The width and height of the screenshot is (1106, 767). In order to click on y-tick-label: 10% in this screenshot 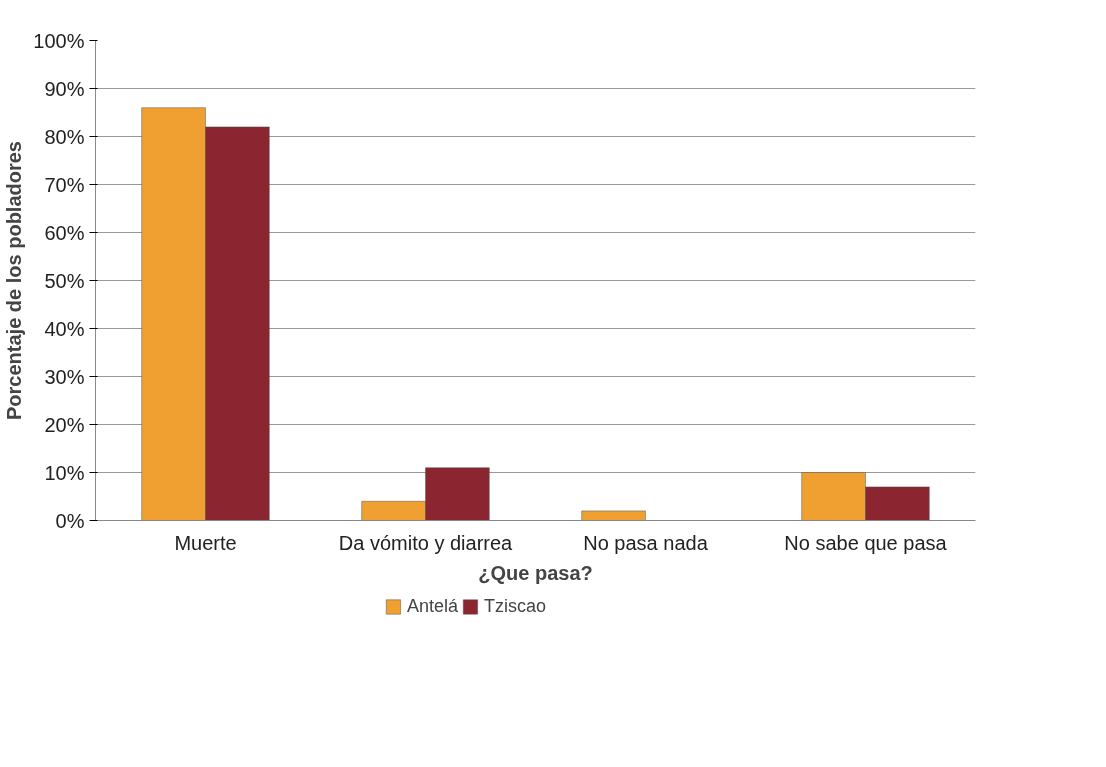, I will do `click(64, 472)`.